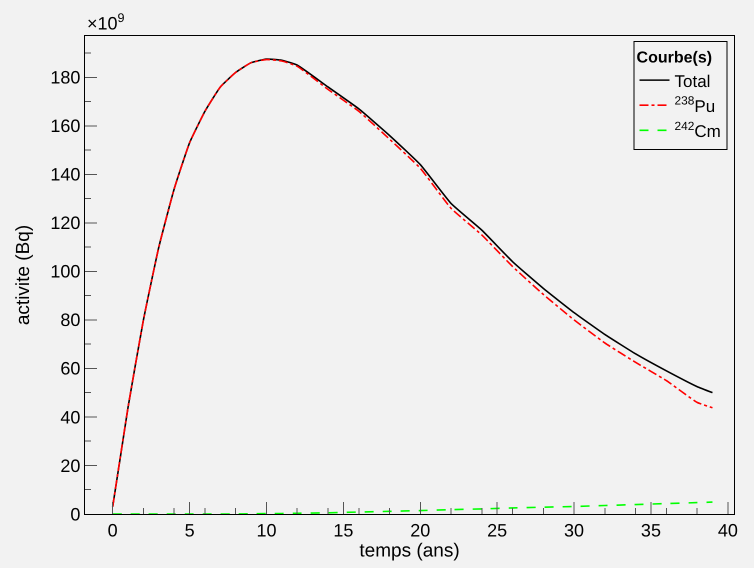 The image size is (754, 568). I want to click on x-tick-label: 10, so click(266, 530).